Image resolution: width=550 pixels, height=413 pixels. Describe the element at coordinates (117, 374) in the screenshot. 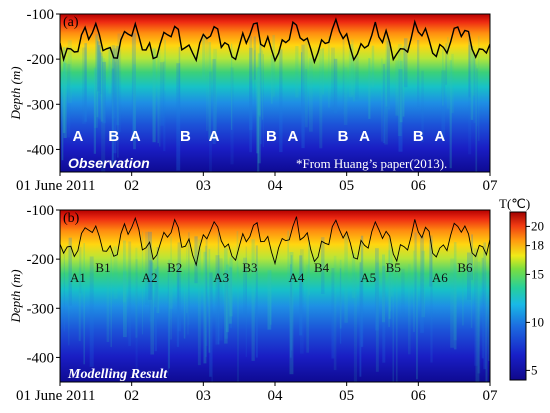

I see `panel-b-overlay-text: Modelling Result` at that location.